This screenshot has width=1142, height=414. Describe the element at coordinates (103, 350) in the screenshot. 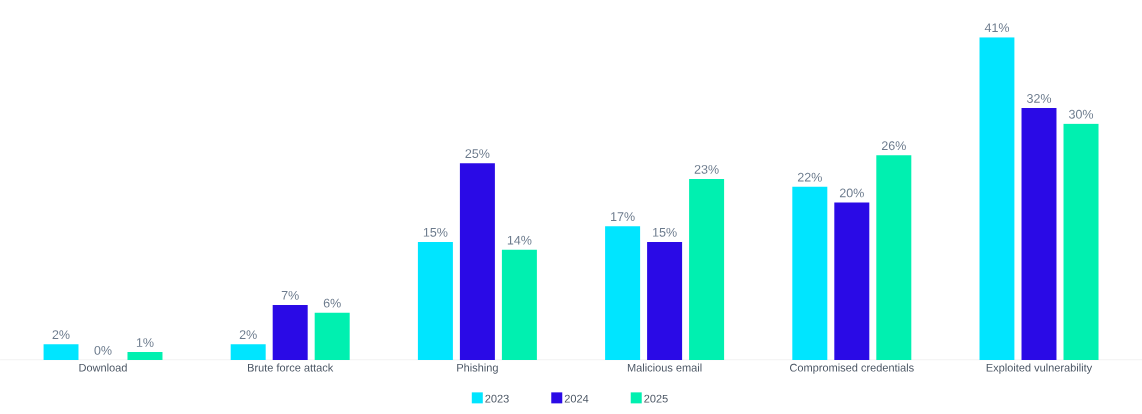

I see `data-label: 0%` at that location.